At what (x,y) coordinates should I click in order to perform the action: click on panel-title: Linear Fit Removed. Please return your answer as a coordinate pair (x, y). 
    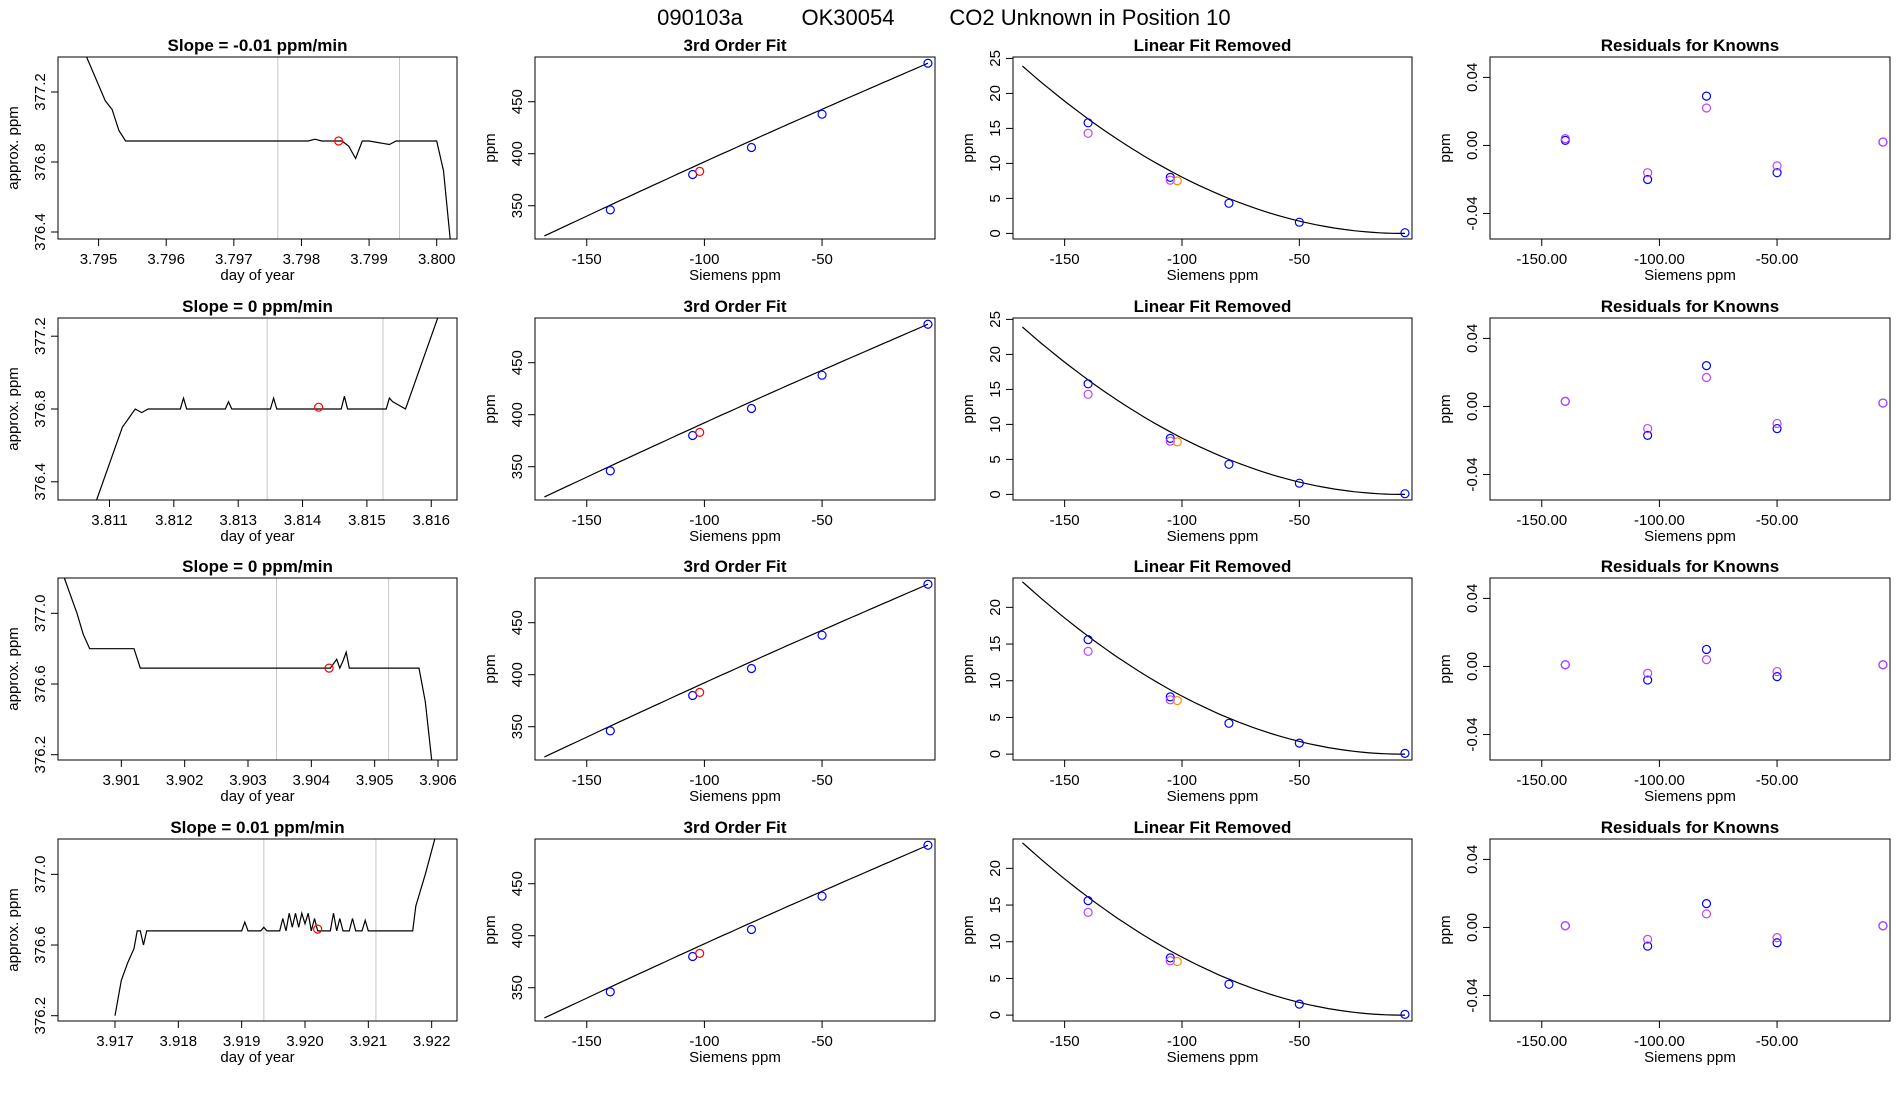
    Looking at the image, I should click on (1213, 306).